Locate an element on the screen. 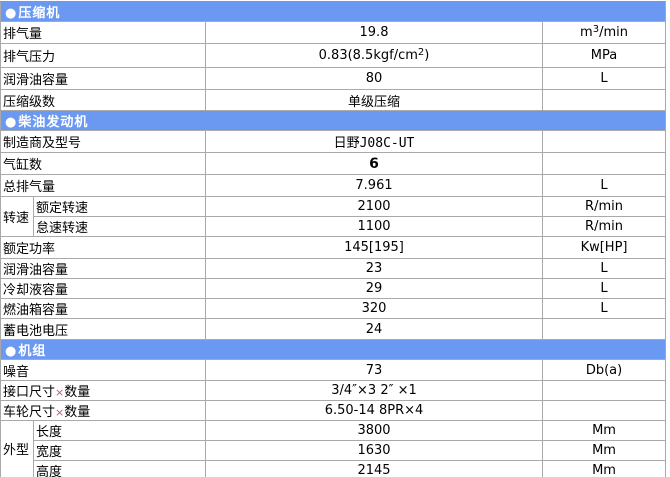  row-sublabel: 额定转速 is located at coordinates (119, 206).